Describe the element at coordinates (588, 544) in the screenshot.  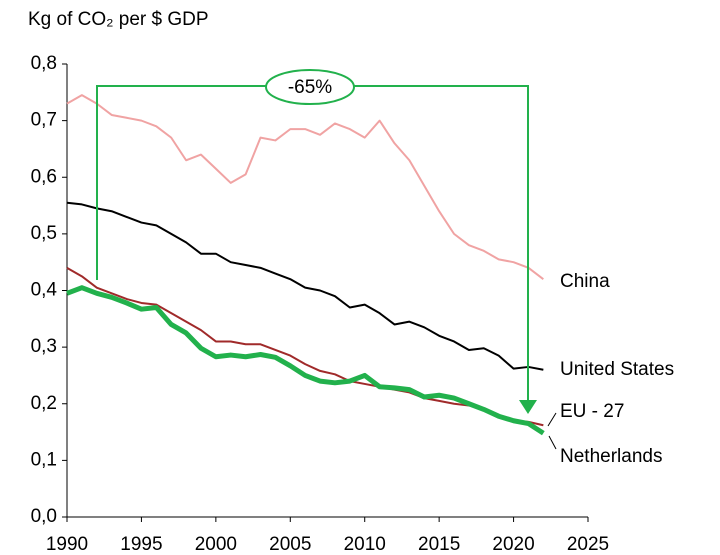
I see `x-tick-label: 2025` at that location.